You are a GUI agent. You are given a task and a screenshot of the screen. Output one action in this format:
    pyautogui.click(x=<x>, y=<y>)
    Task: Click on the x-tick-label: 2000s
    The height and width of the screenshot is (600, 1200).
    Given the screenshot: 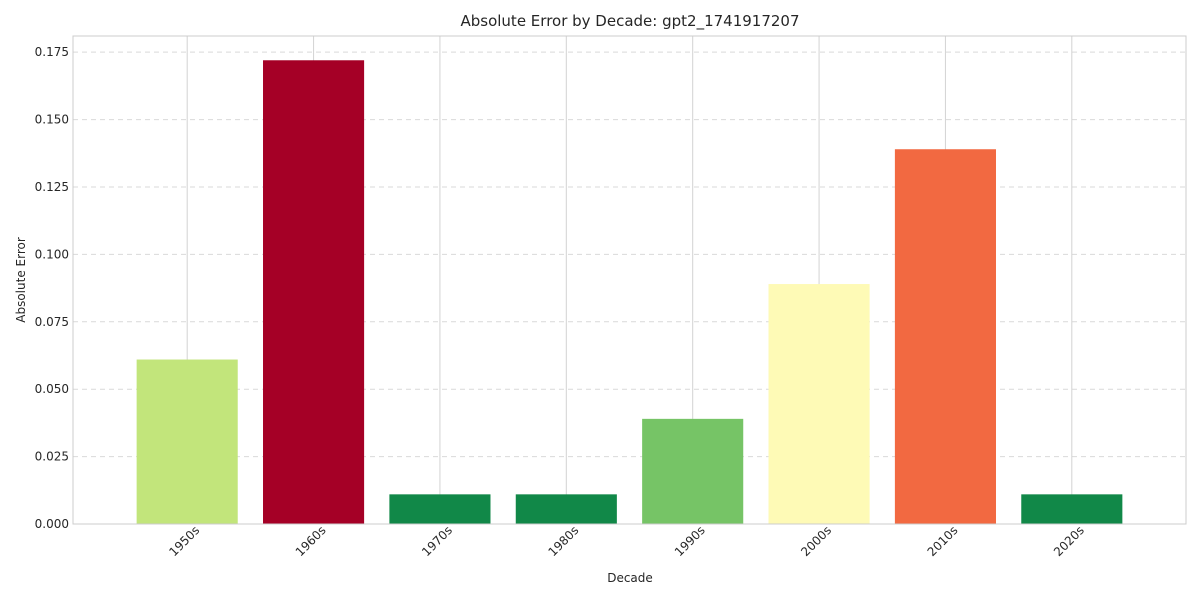 What is the action you would take?
    pyautogui.click(x=816, y=541)
    